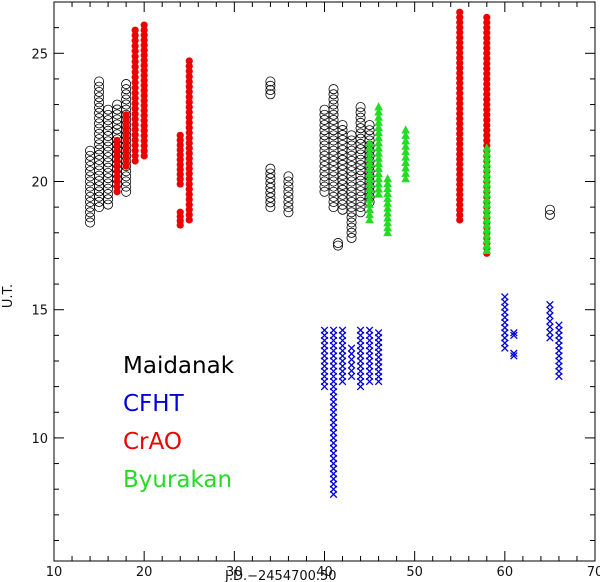  What do you see at coordinates (39, 54) in the screenshot?
I see `y-tick-label: 25` at bounding box center [39, 54].